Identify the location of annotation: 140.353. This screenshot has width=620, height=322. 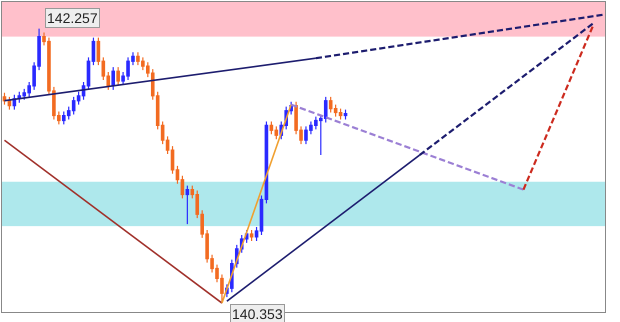
(257, 314).